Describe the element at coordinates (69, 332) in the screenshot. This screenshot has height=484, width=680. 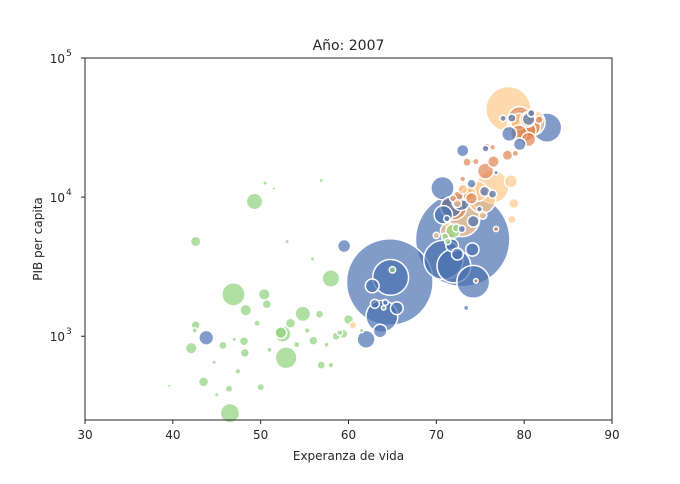
I see `y-tick-exponent: 3` at that location.